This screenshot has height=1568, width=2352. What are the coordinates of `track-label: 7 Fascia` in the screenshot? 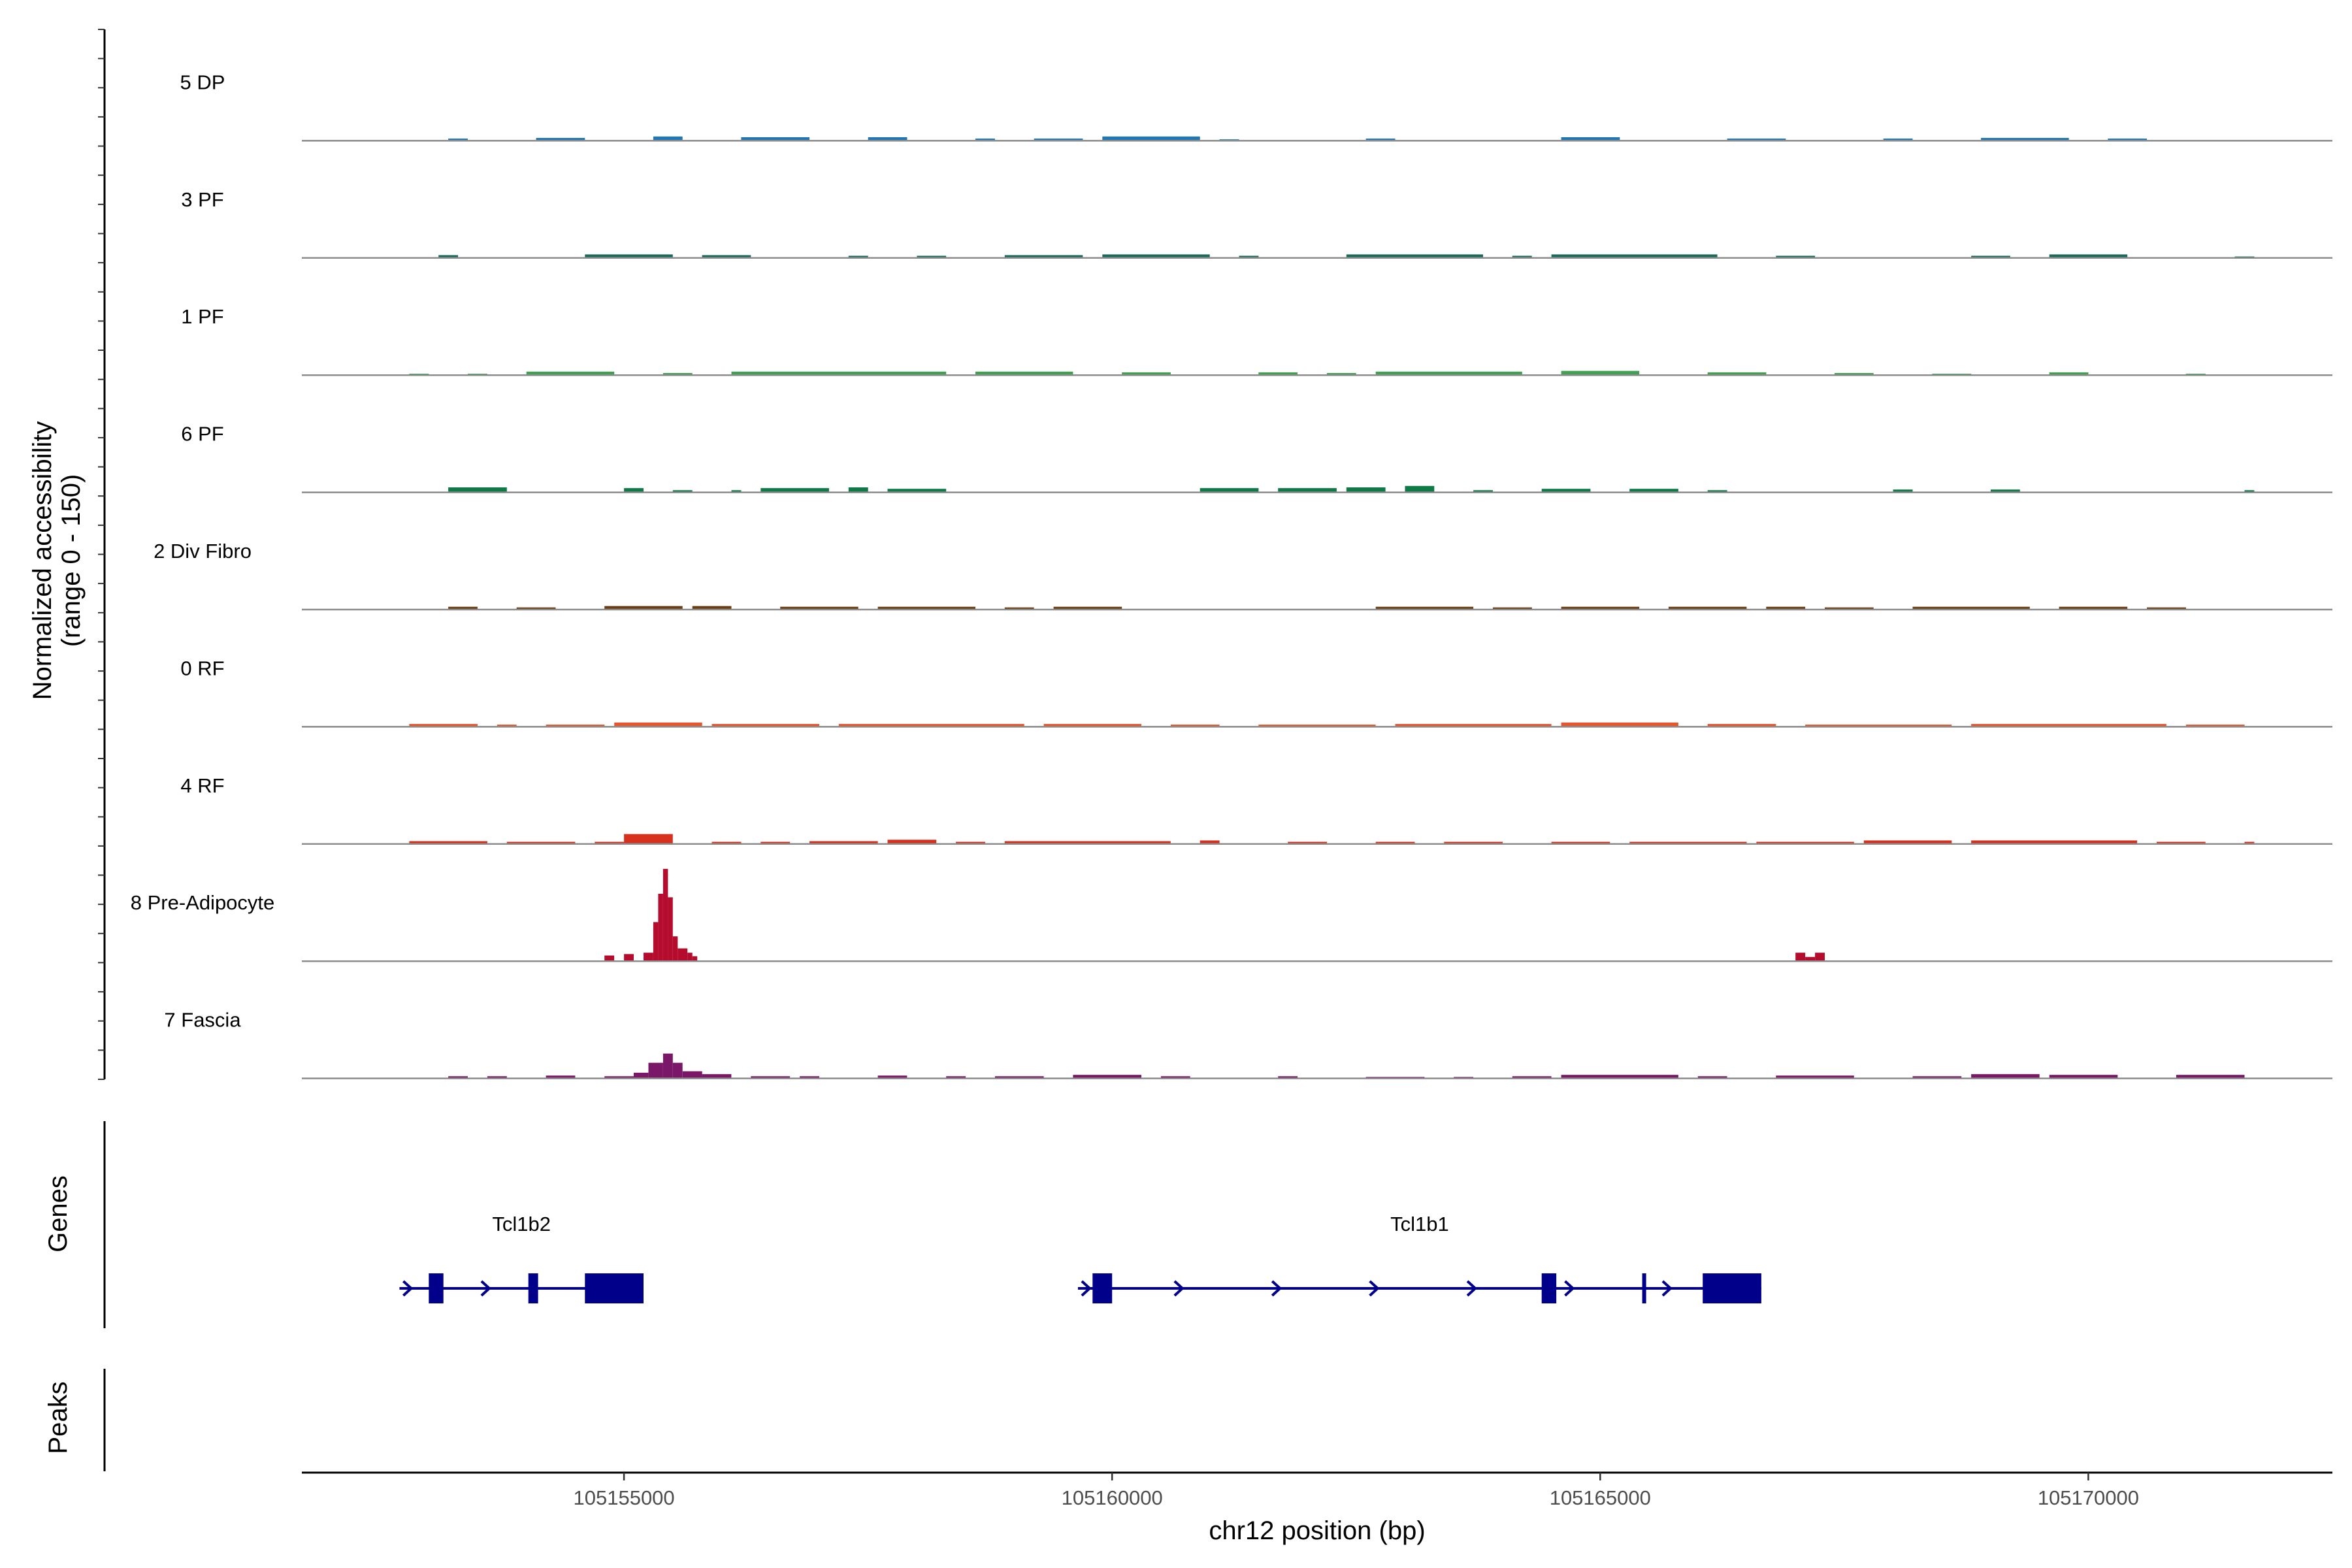 It's located at (202, 1020).